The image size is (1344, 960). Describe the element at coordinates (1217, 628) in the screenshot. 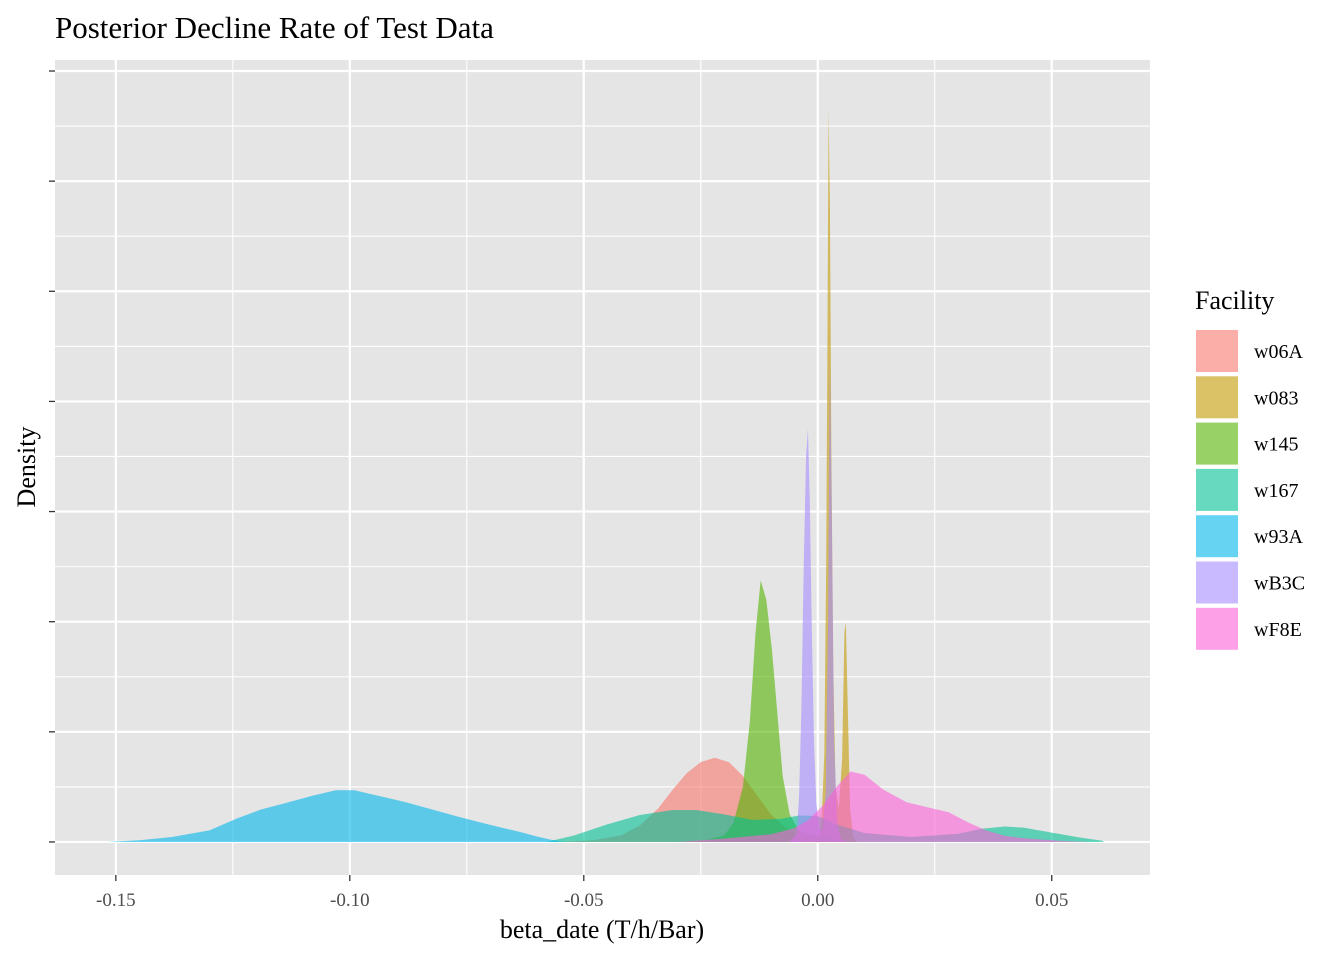

I see `legend-key-wF8E` at that location.